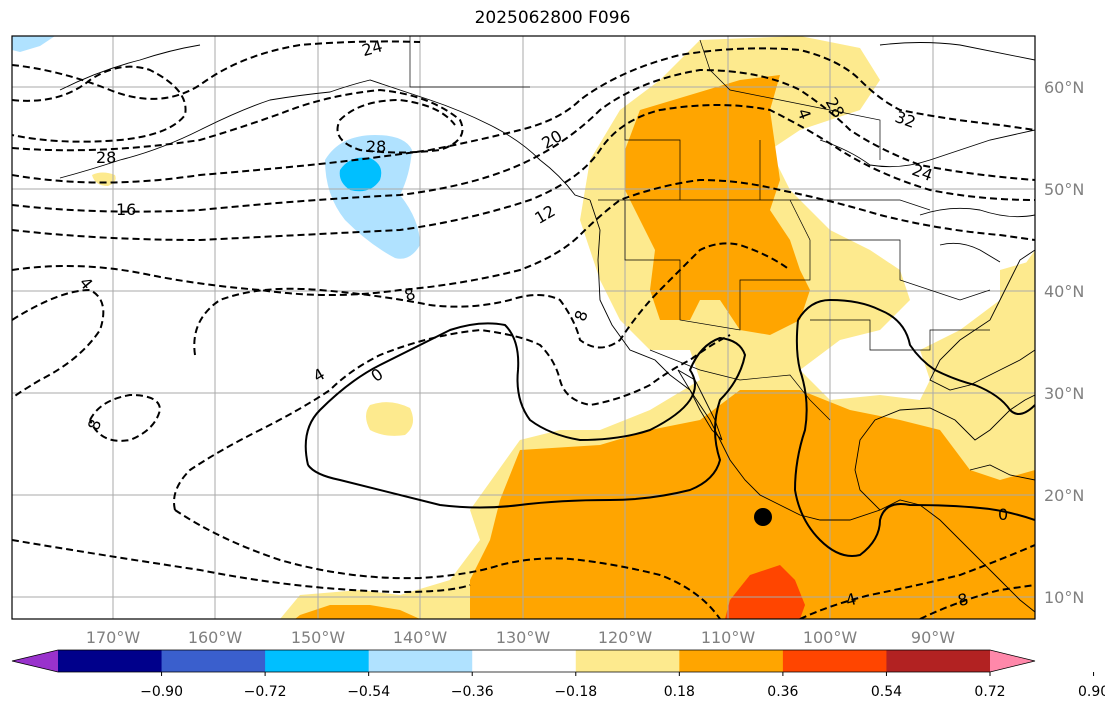  I want to click on colorbar-tick-label: −0.72, so click(265, 692).